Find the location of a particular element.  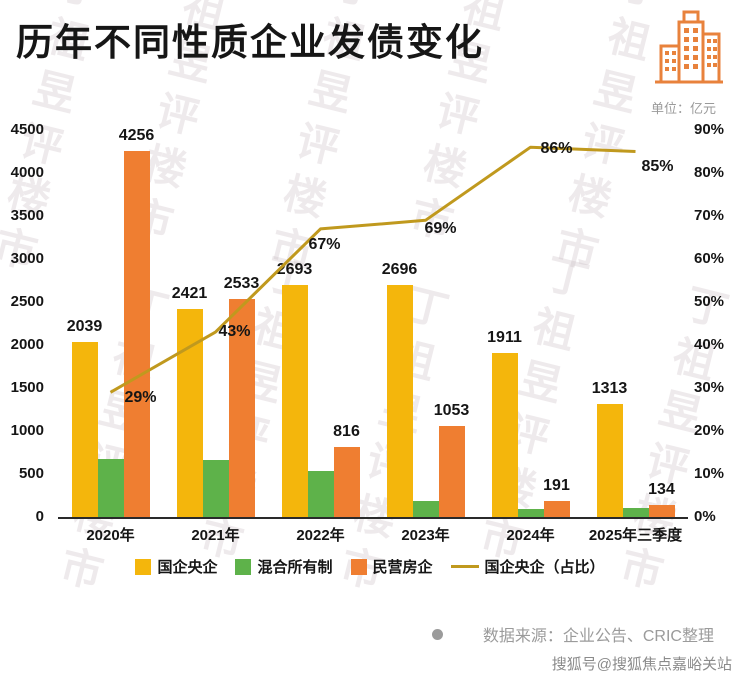

y-axis-label: 1500 is located at coordinates (27, 387).